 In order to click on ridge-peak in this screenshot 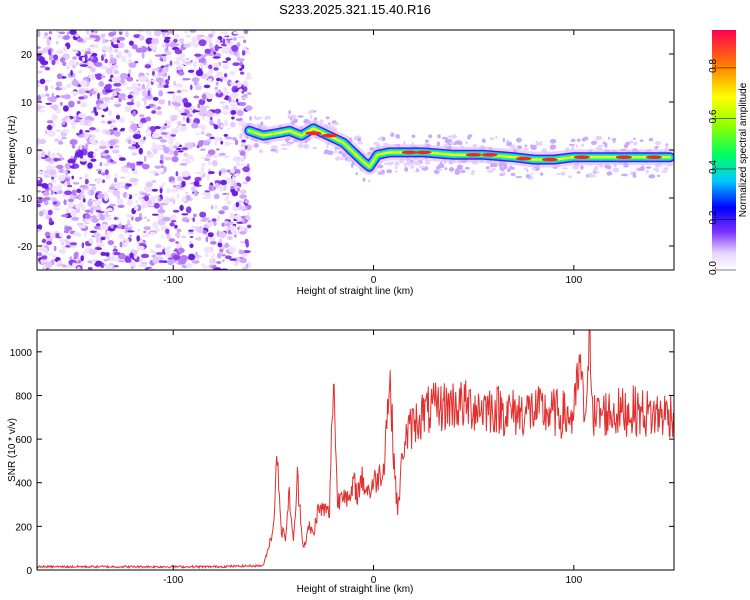, I will do `click(581, 157)`.